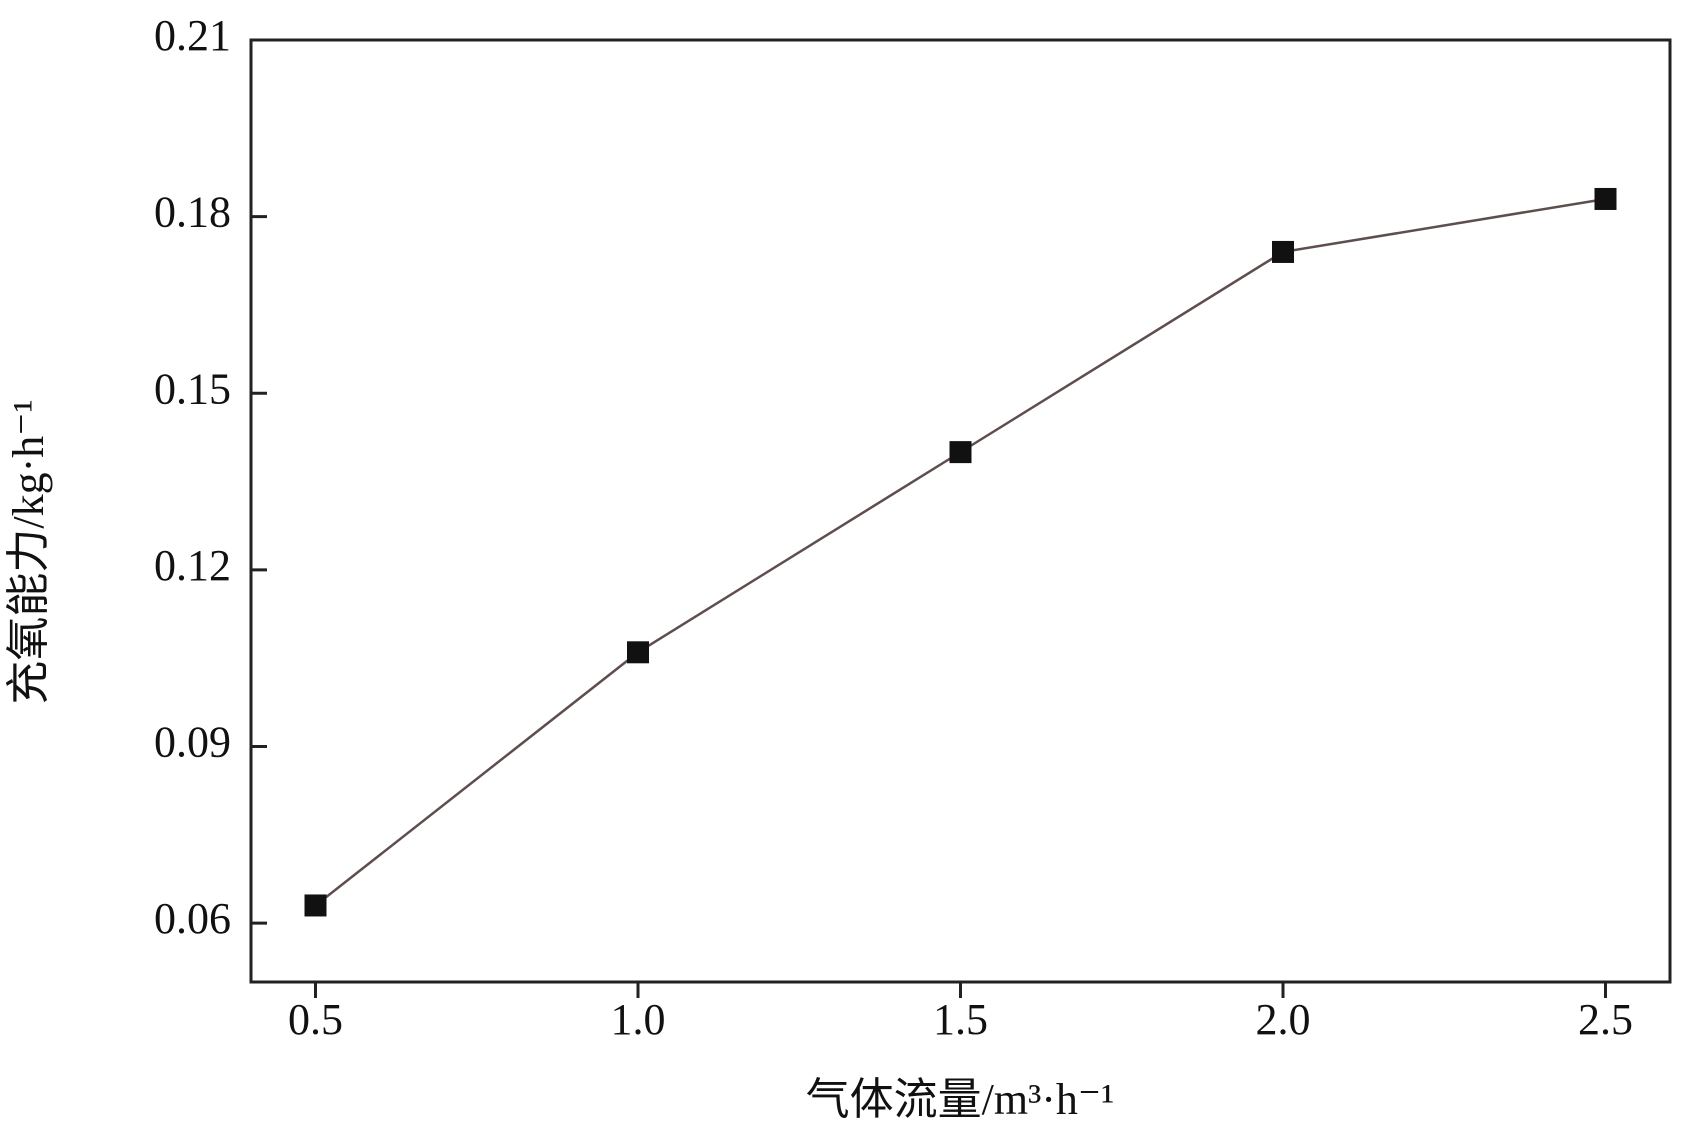 The width and height of the screenshot is (1698, 1138). What do you see at coordinates (192, 565) in the screenshot?
I see `y-tick-label: 0.12` at bounding box center [192, 565].